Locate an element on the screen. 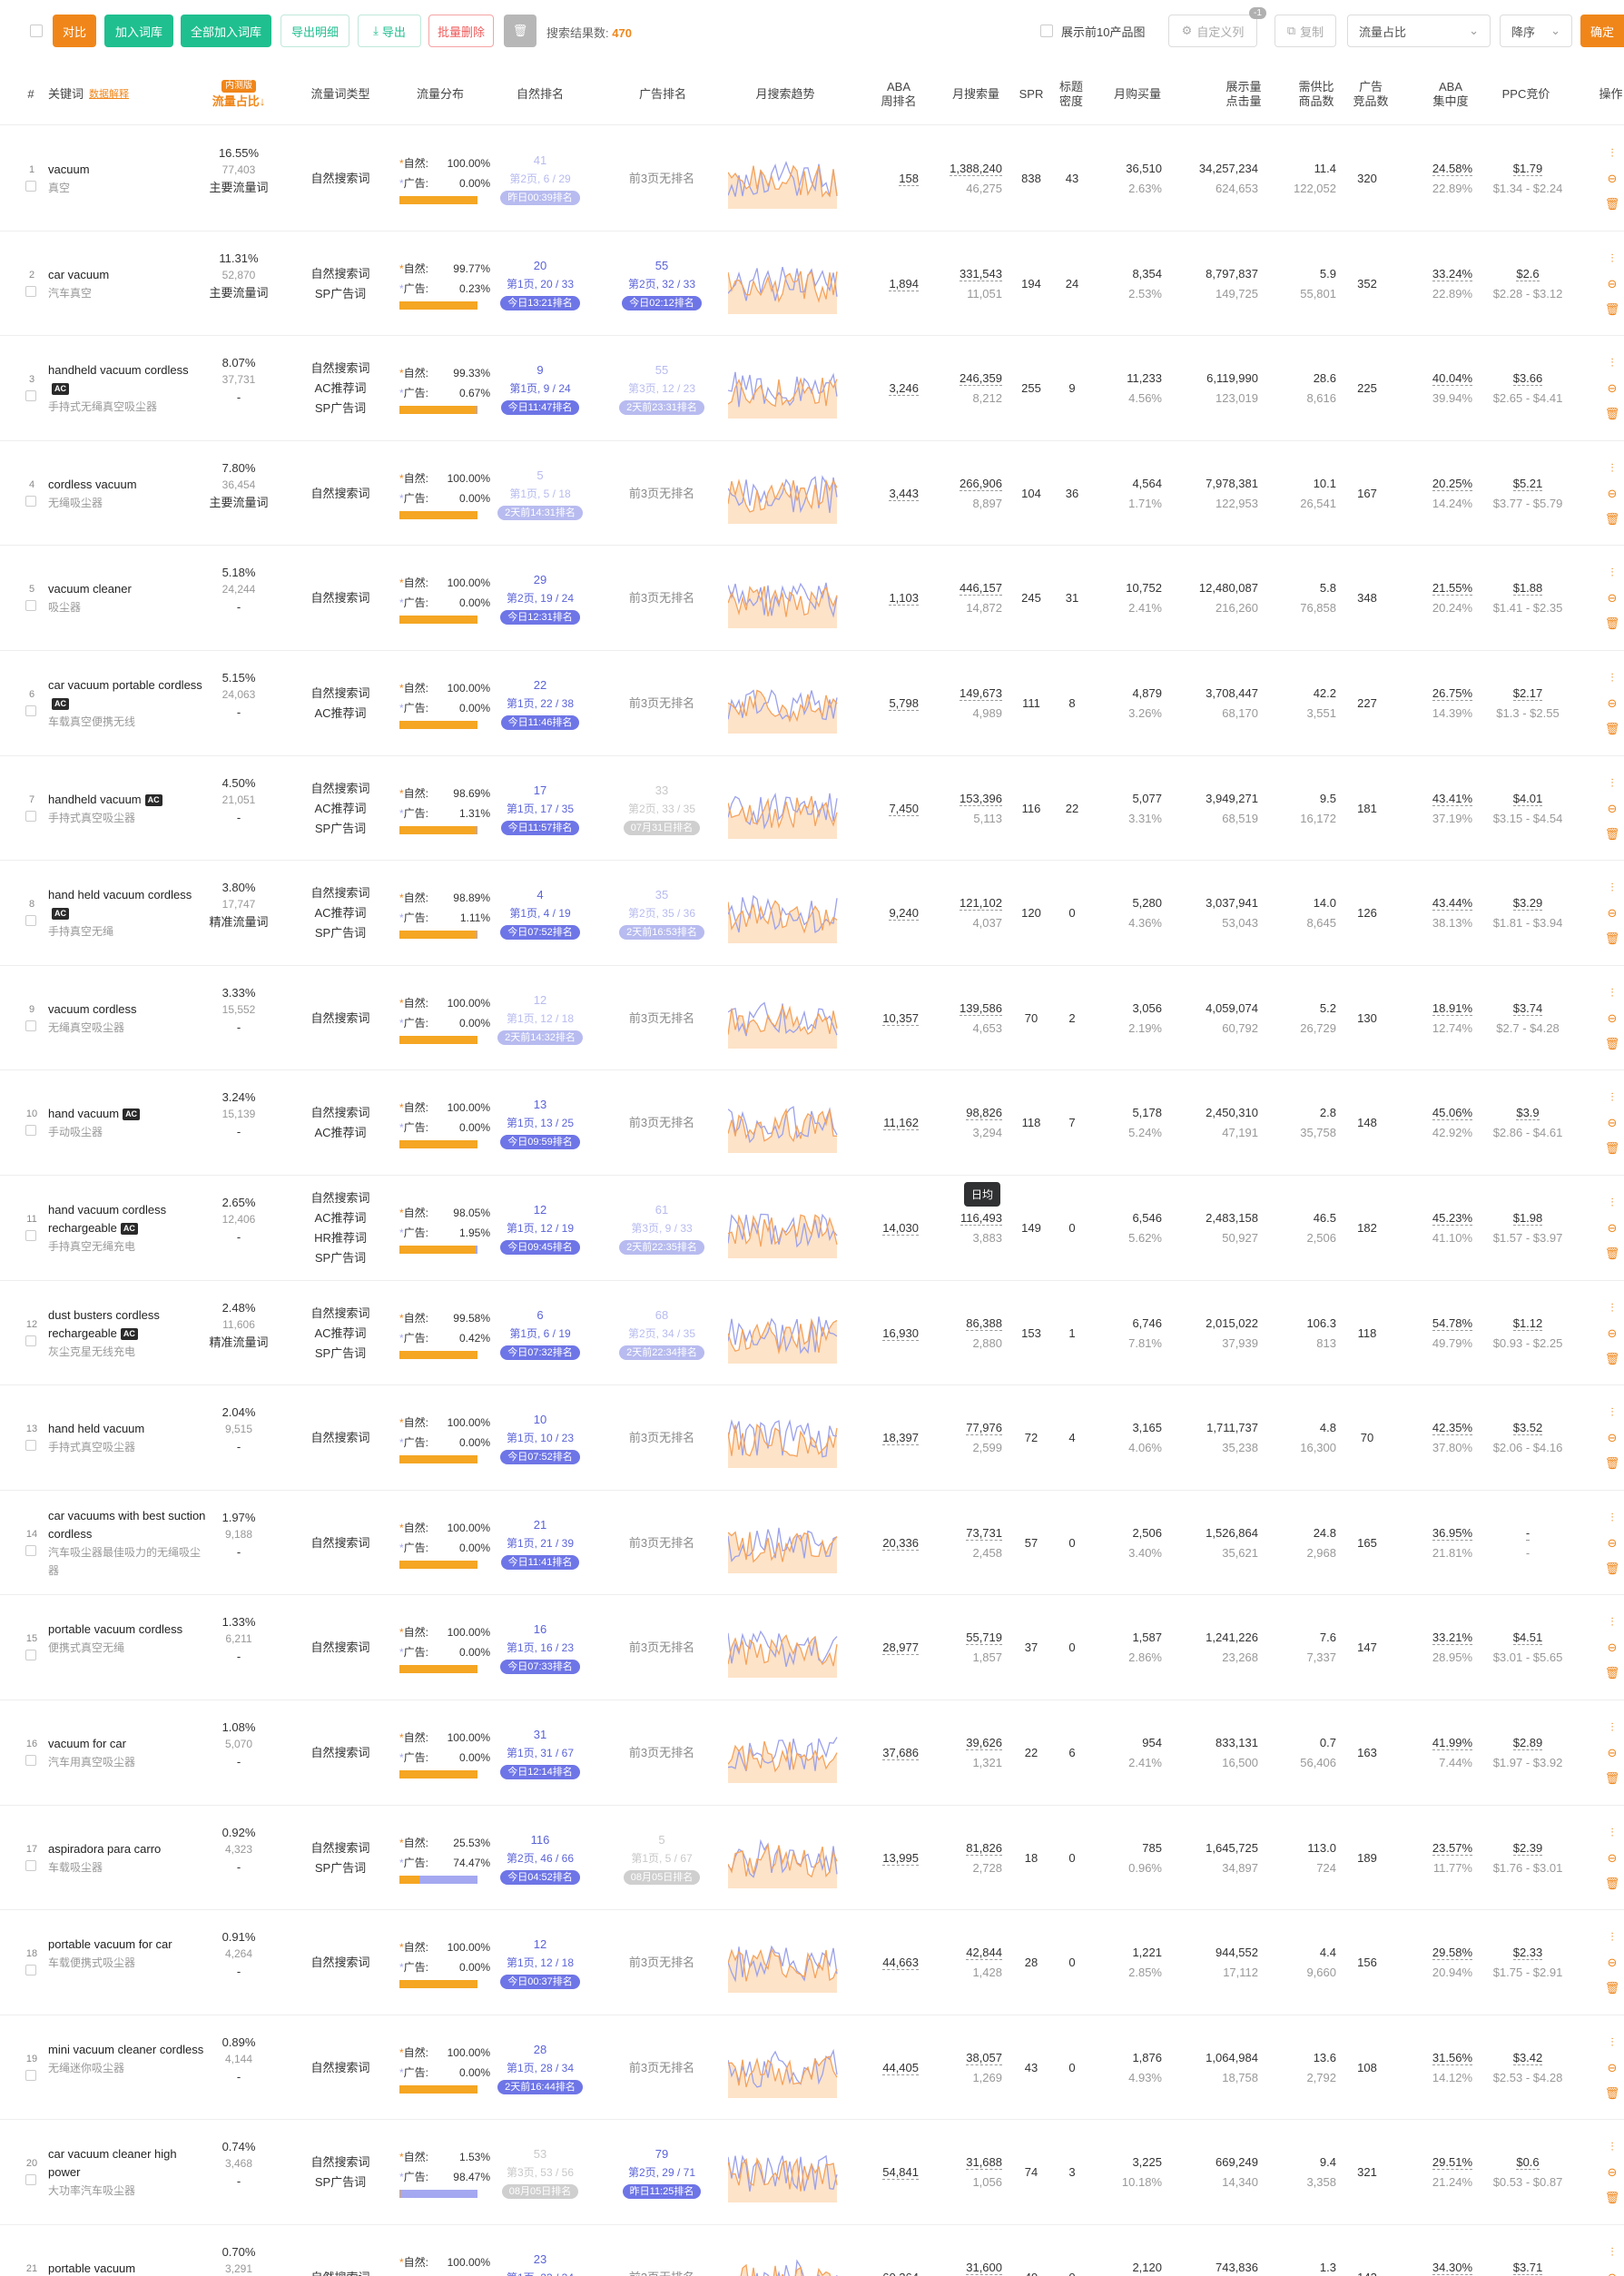  keyword-cell: hand held vacuum 手持式真空吸尘器 is located at coordinates (128, 1438).